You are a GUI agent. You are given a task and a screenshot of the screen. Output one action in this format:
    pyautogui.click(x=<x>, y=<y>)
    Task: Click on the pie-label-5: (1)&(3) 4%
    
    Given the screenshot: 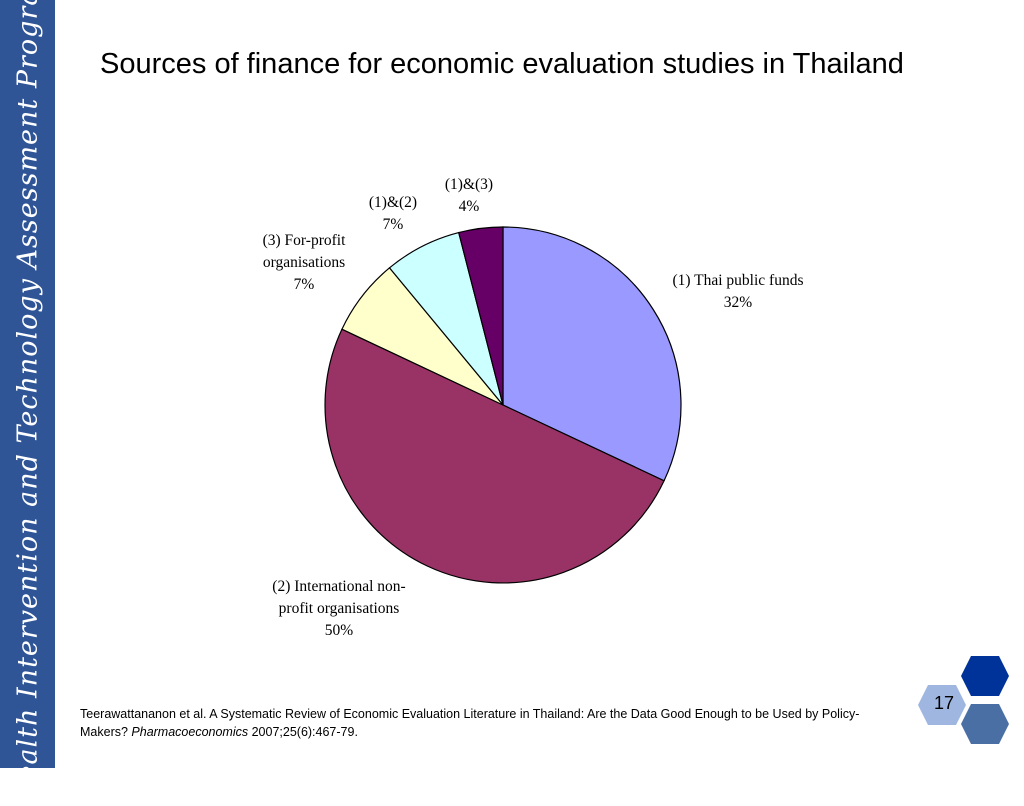 What is the action you would take?
    pyautogui.click(x=469, y=195)
    